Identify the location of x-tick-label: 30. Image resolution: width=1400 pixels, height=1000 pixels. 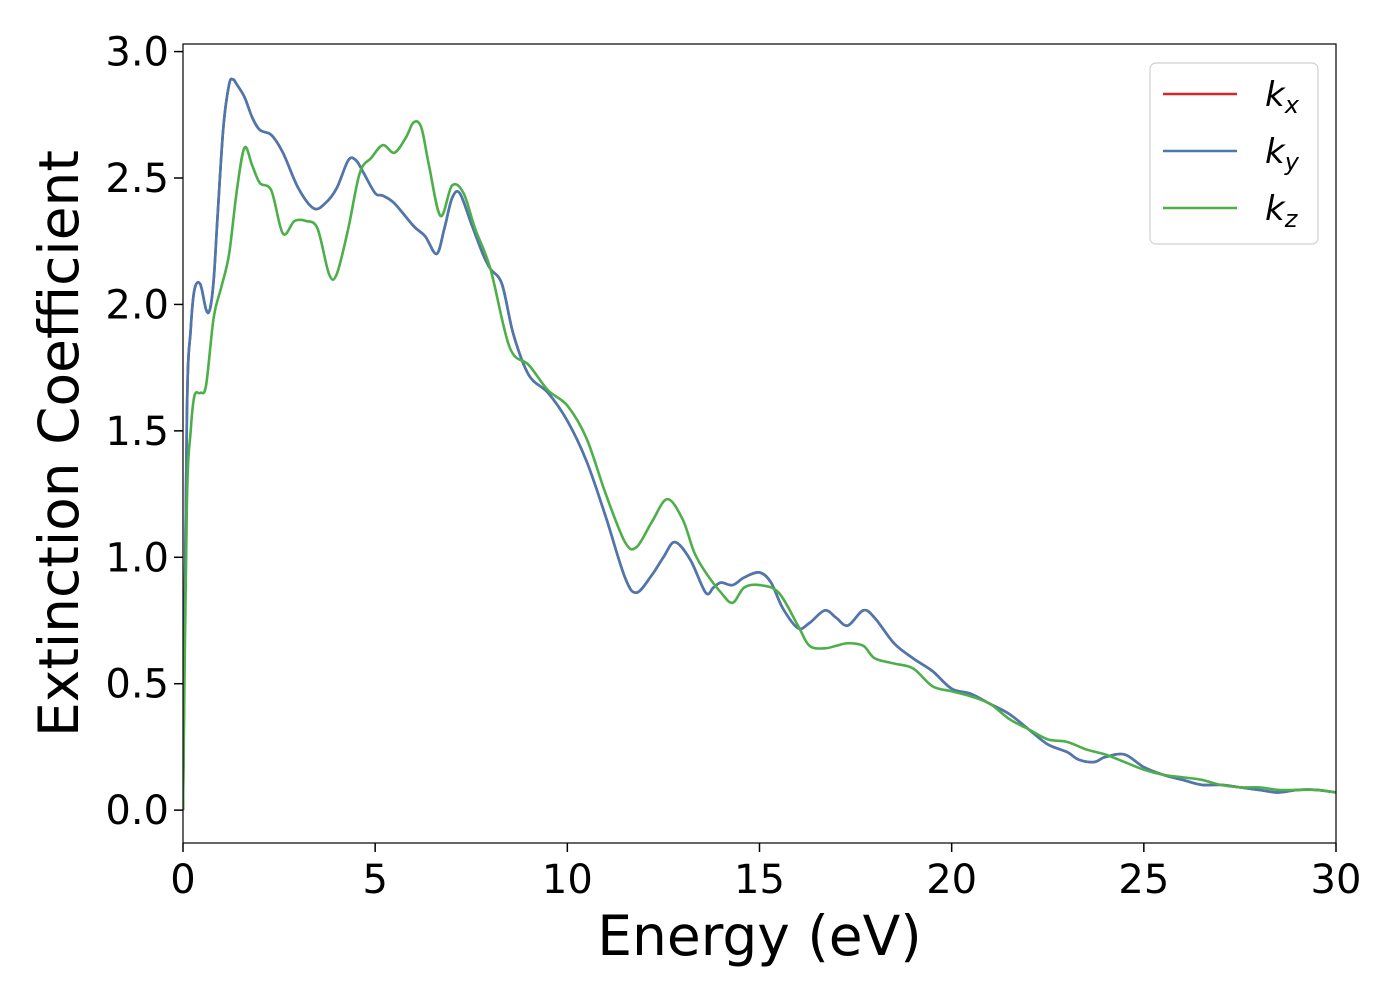
(1336, 880).